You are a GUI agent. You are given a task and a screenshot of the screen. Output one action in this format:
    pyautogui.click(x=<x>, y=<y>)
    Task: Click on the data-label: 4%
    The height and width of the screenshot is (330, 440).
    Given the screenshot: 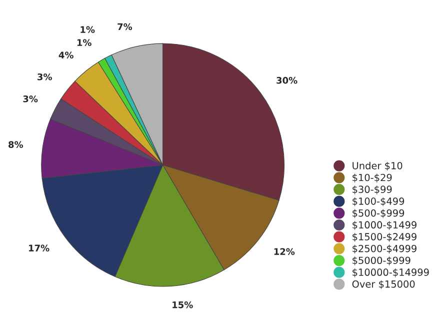 What is the action you would take?
    pyautogui.click(x=66, y=55)
    